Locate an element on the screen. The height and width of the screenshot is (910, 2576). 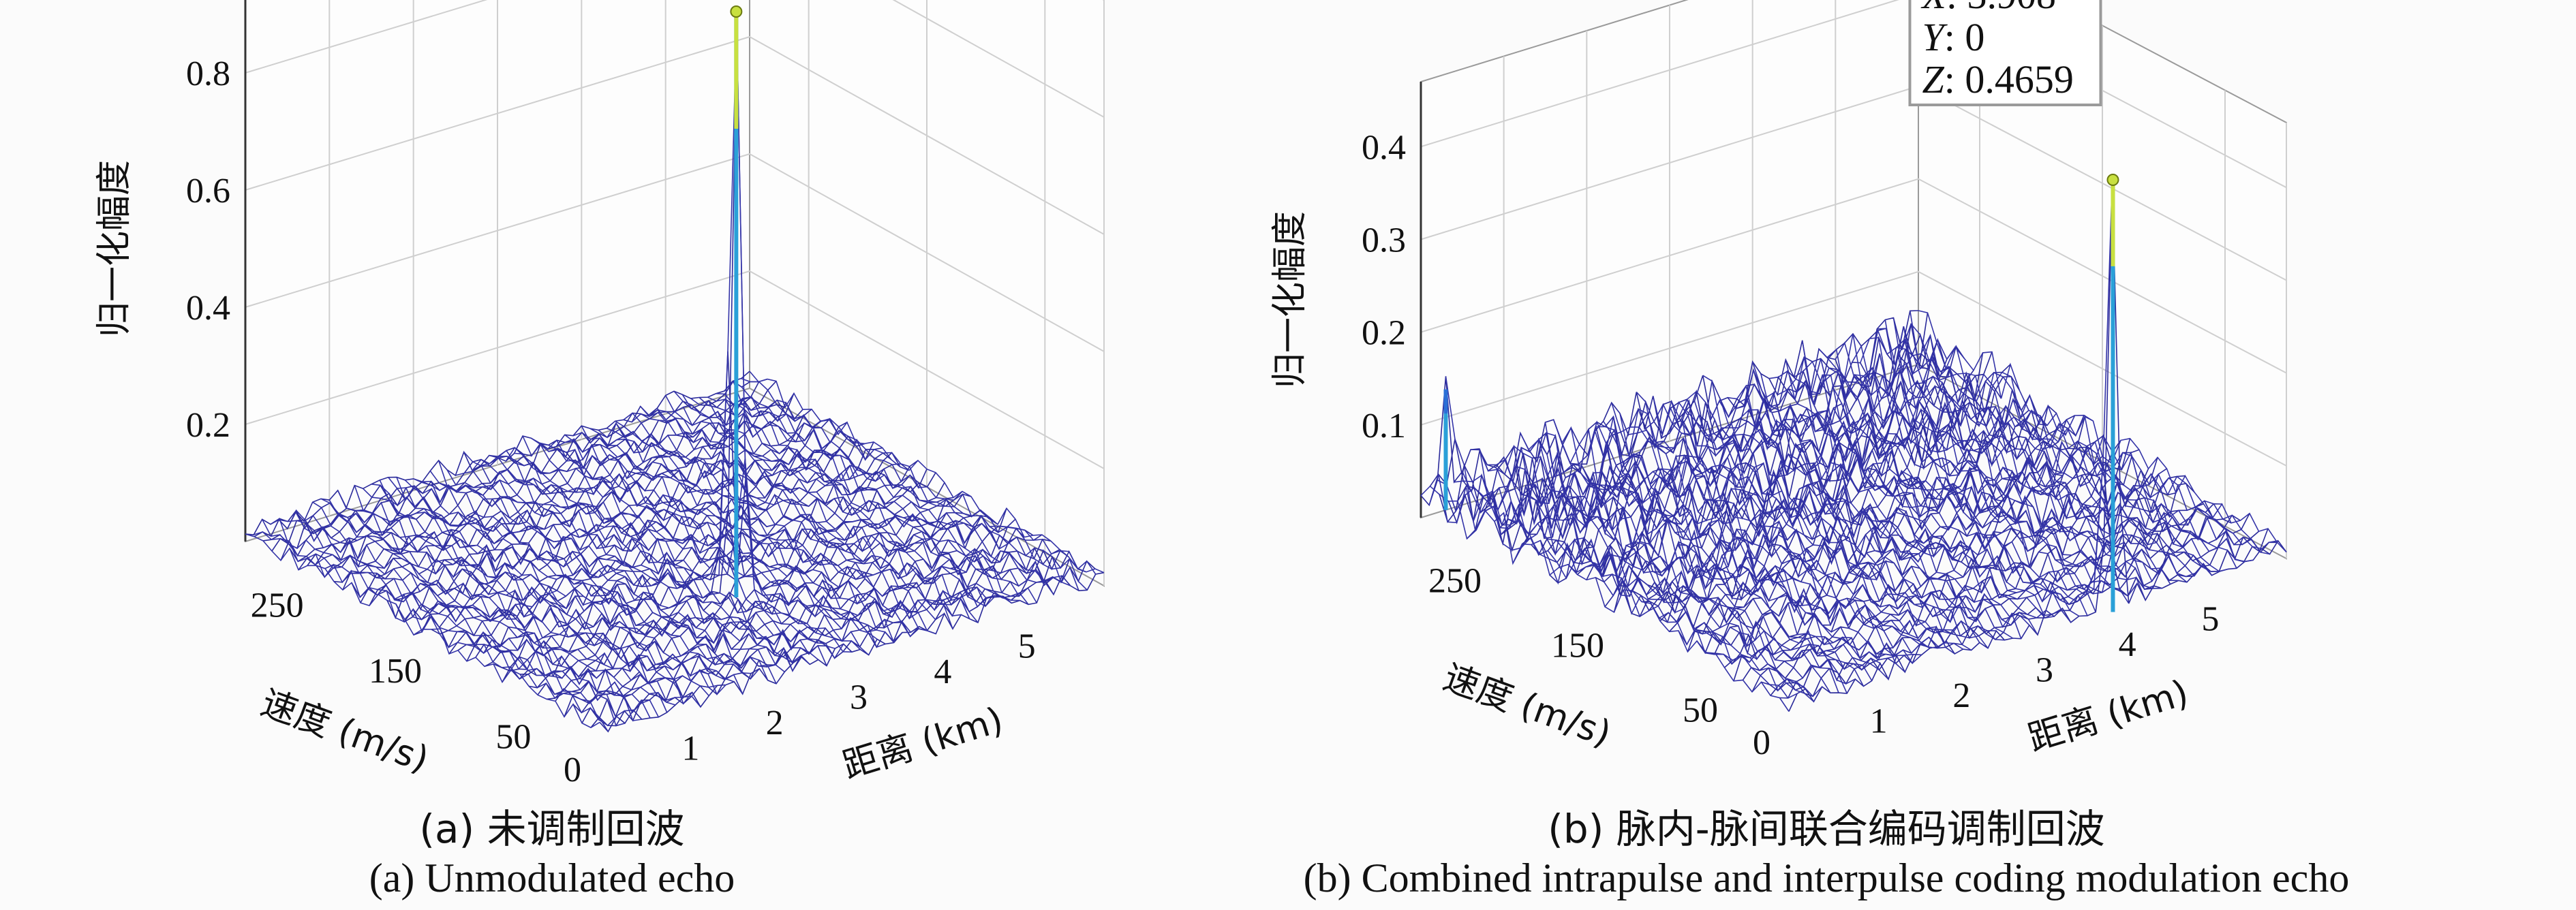
datatip-z: Z: 0.4659 is located at coordinates (1998, 79).